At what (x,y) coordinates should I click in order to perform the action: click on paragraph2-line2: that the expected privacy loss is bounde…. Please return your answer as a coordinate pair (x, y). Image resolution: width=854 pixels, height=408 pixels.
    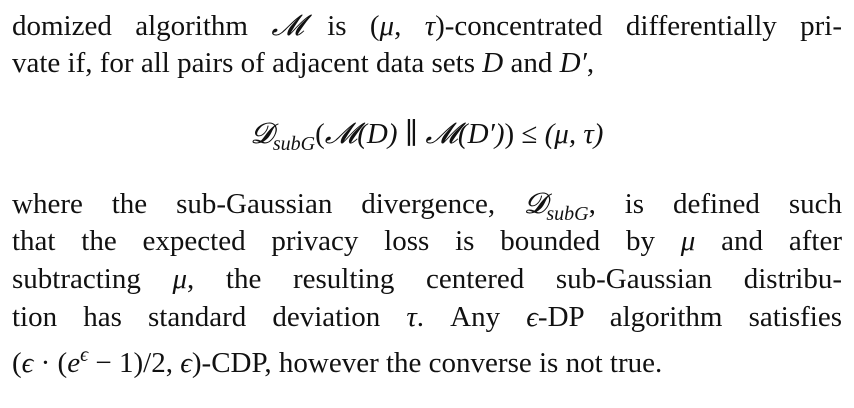
    Looking at the image, I should click on (427, 241).